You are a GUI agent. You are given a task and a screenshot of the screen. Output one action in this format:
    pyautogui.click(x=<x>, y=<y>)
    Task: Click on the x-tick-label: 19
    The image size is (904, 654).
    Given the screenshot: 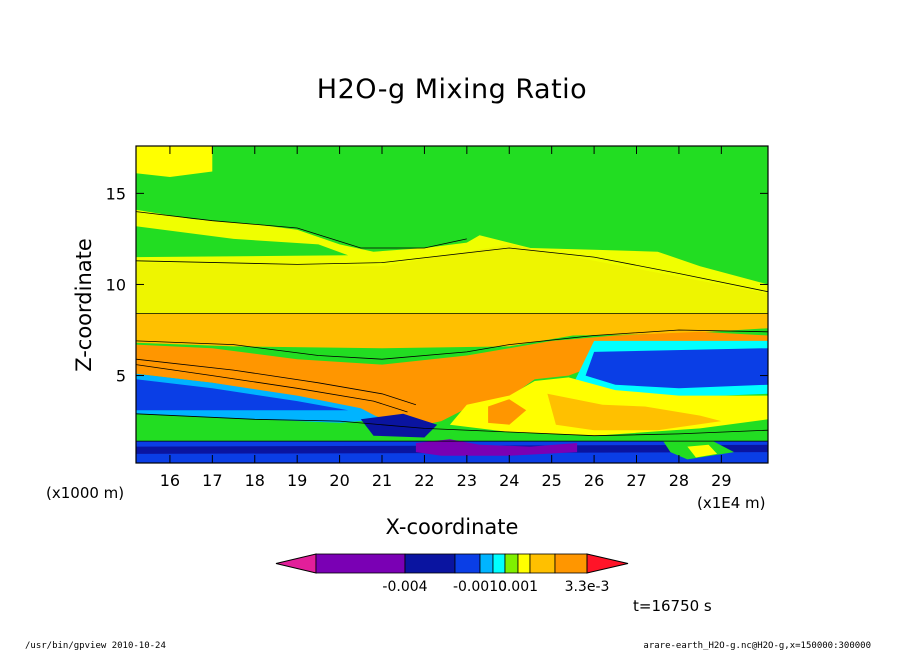 What is the action you would take?
    pyautogui.click(x=297, y=480)
    